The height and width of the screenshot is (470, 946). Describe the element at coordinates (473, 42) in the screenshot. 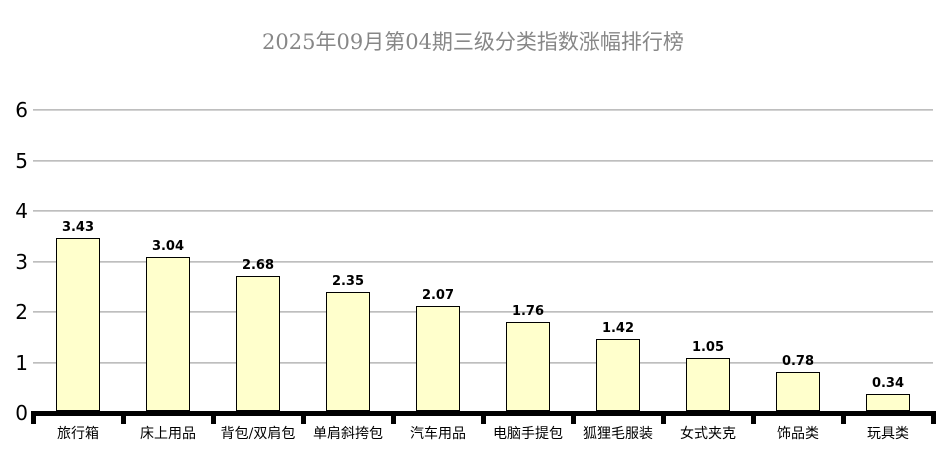

I see `chart-title: 2025年09月第04期三级分类指数涨幅排行榜` at that location.